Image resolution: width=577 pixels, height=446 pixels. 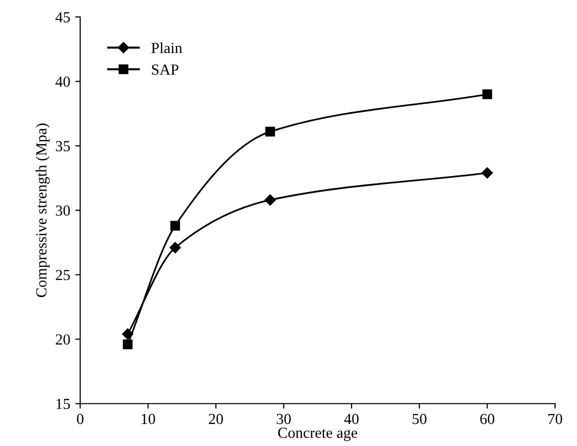 I want to click on y-tick-label: 25, so click(x=63, y=275).